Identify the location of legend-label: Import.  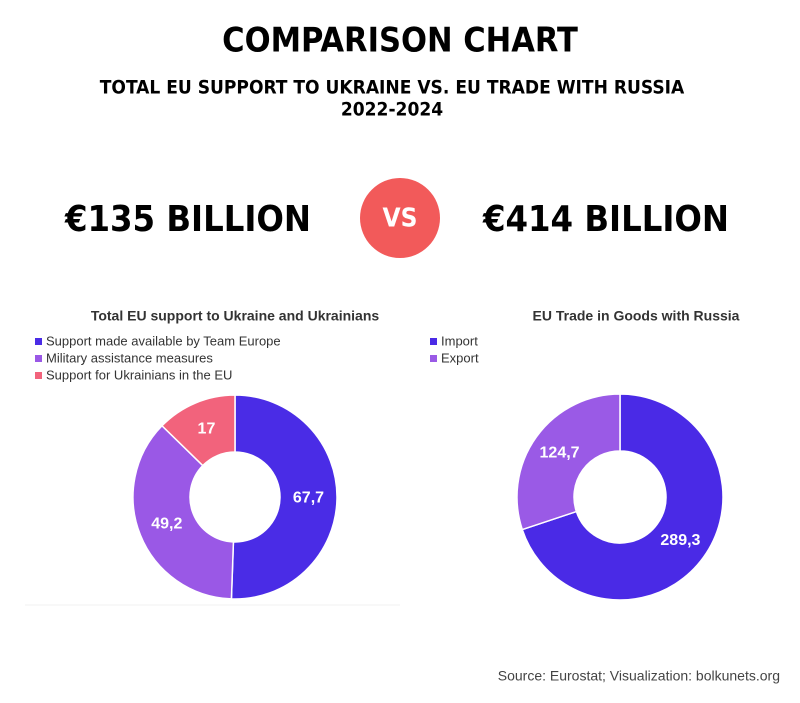
(459, 340).